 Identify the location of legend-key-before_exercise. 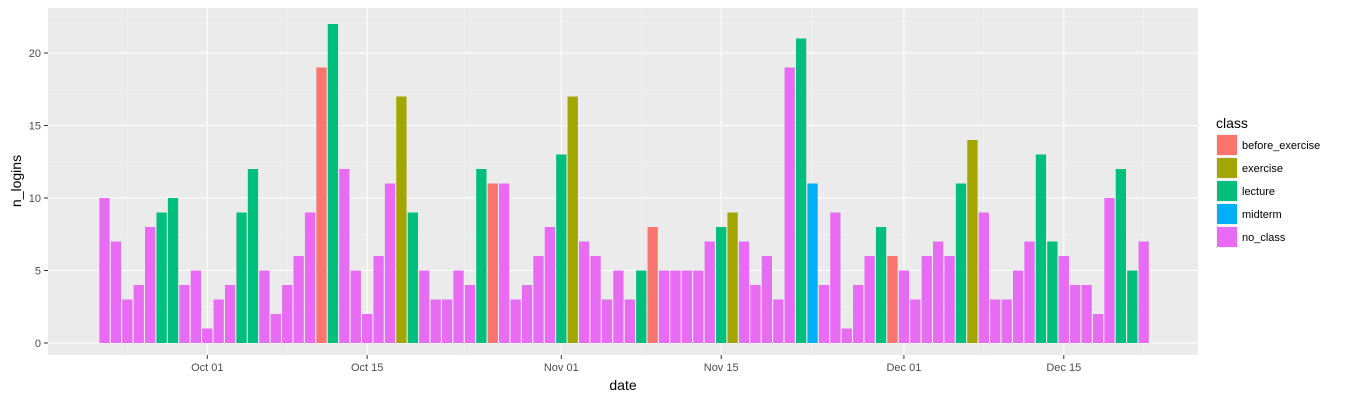
(1227, 145).